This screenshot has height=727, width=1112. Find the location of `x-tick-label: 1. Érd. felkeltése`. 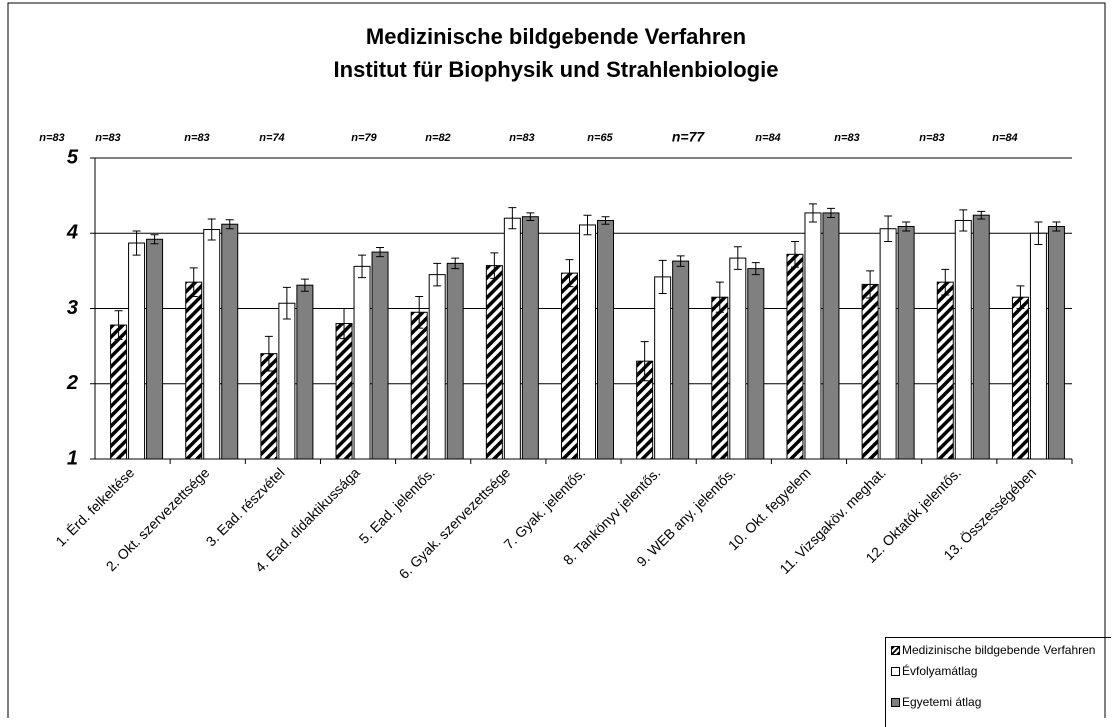

x-tick-label: 1. Érd. felkeltése is located at coordinates (94, 506).